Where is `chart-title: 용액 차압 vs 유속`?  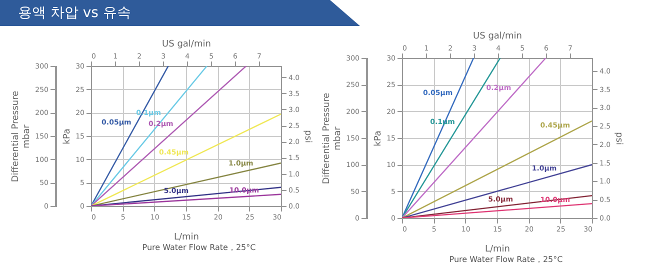 chart-title: 용액 차압 vs 유속 is located at coordinates (180, 13).